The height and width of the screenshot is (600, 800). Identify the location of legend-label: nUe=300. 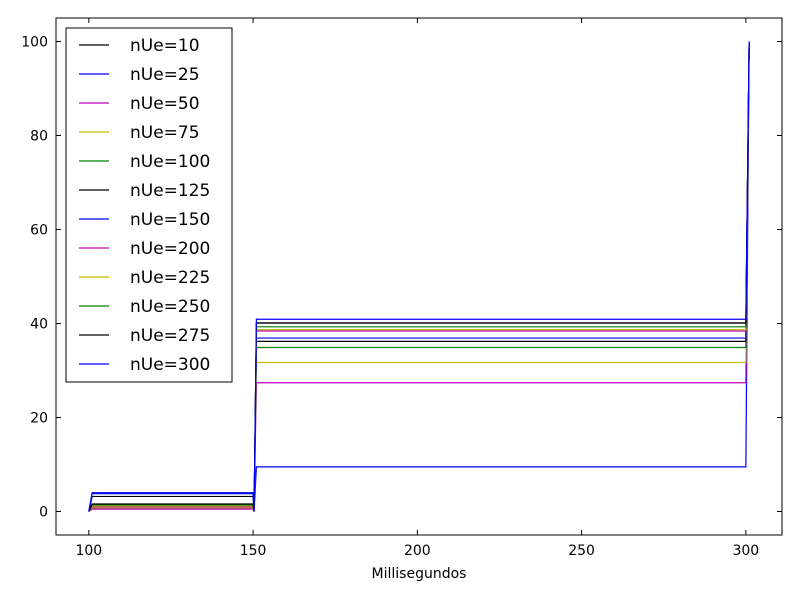
(170, 365).